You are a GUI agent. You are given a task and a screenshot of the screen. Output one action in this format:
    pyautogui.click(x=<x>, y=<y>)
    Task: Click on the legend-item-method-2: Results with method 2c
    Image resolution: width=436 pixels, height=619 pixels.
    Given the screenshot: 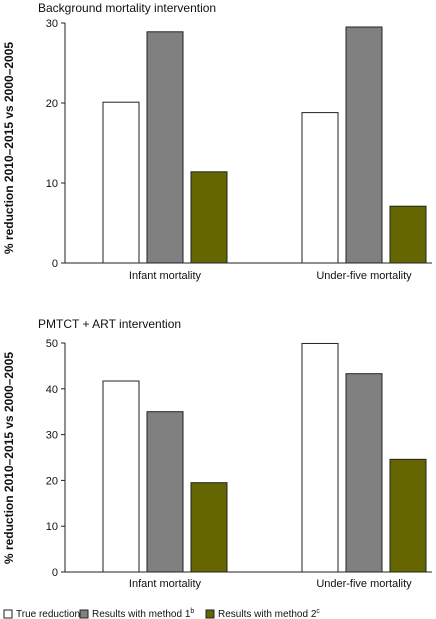 What is the action you would take?
    pyautogui.click(x=262, y=613)
    